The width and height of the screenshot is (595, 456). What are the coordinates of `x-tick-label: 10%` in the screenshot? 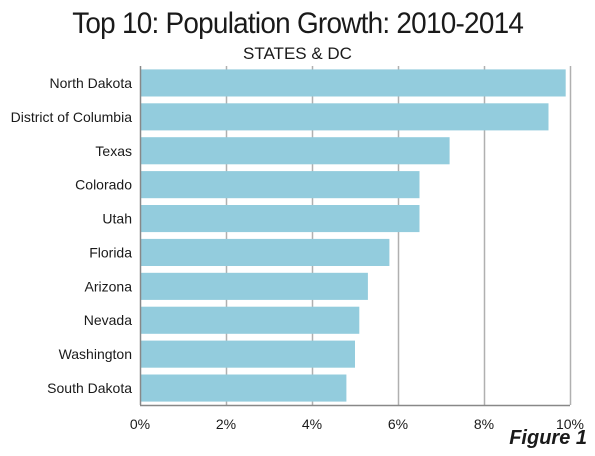 It's located at (570, 424).